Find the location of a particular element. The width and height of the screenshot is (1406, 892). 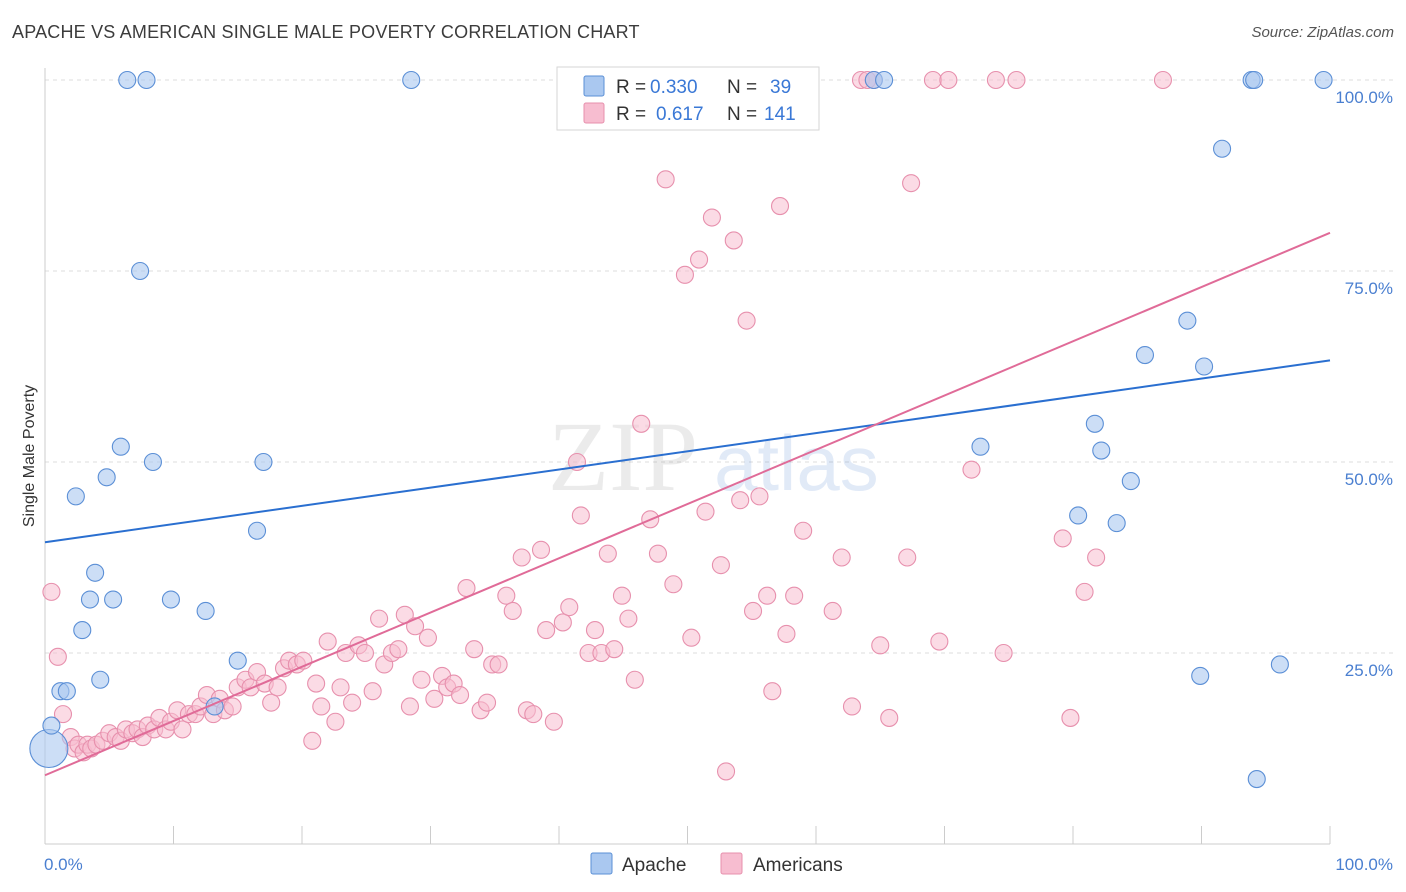

legend-n-label-2: N = is located at coordinates (742, 114).